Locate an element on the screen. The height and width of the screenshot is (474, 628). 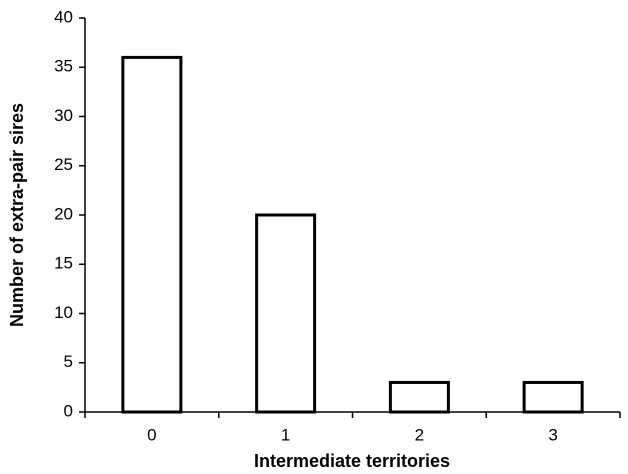
y-tick-label: 20 is located at coordinates (63, 213).